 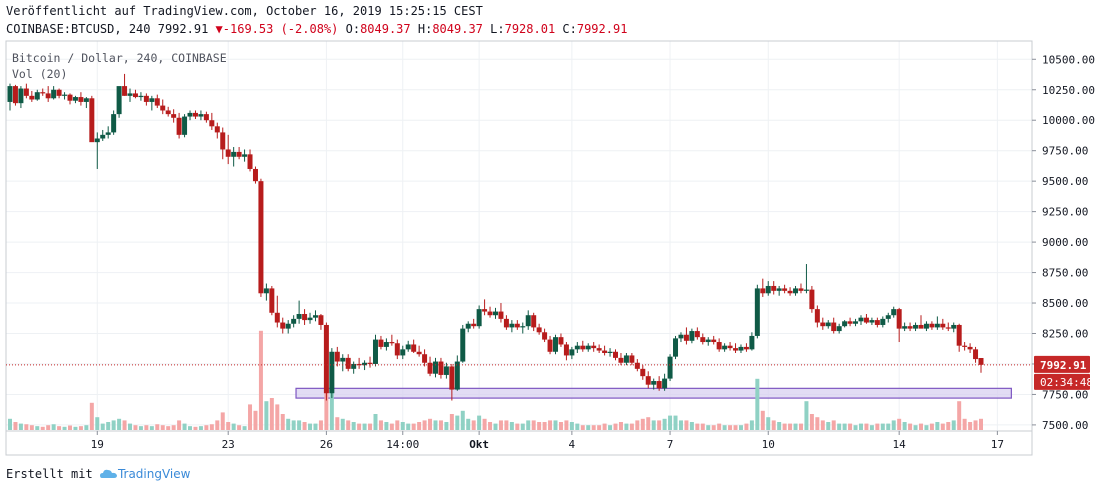 What do you see at coordinates (1068, 90) in the screenshot?
I see `y-tick-label: 10250.00` at bounding box center [1068, 90].